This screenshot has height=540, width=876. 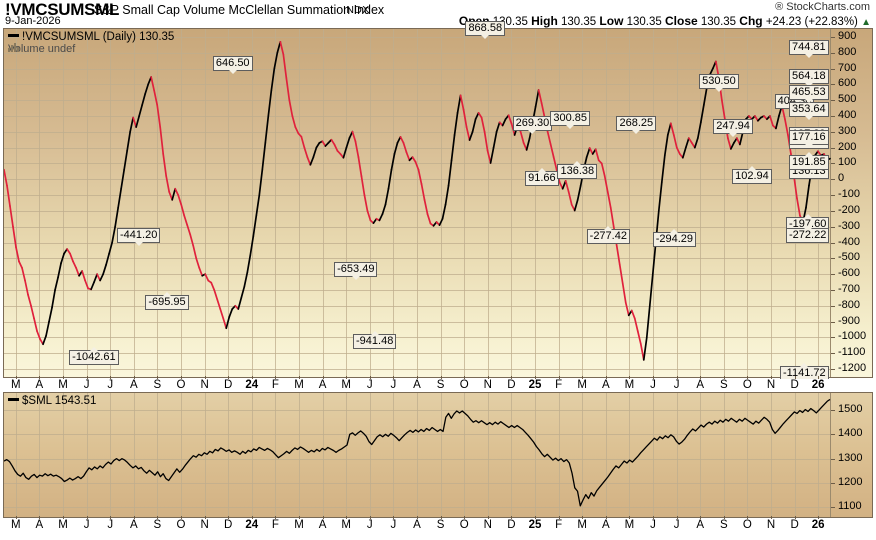 What do you see at coordinates (847, 115) in the screenshot?
I see `y-axis-tick-label: 400` at bounding box center [847, 115].